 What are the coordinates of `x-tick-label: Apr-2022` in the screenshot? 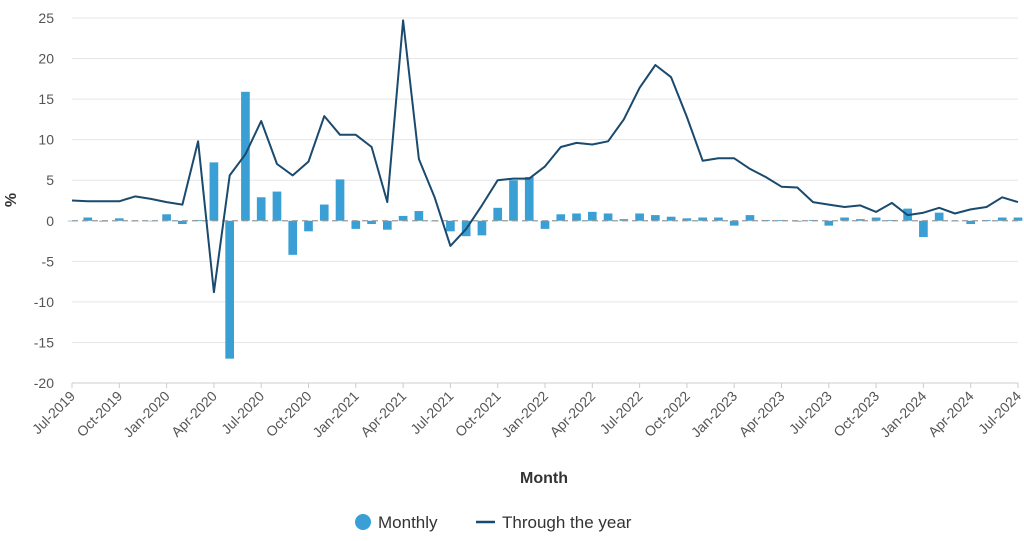 It's located at (572, 414).